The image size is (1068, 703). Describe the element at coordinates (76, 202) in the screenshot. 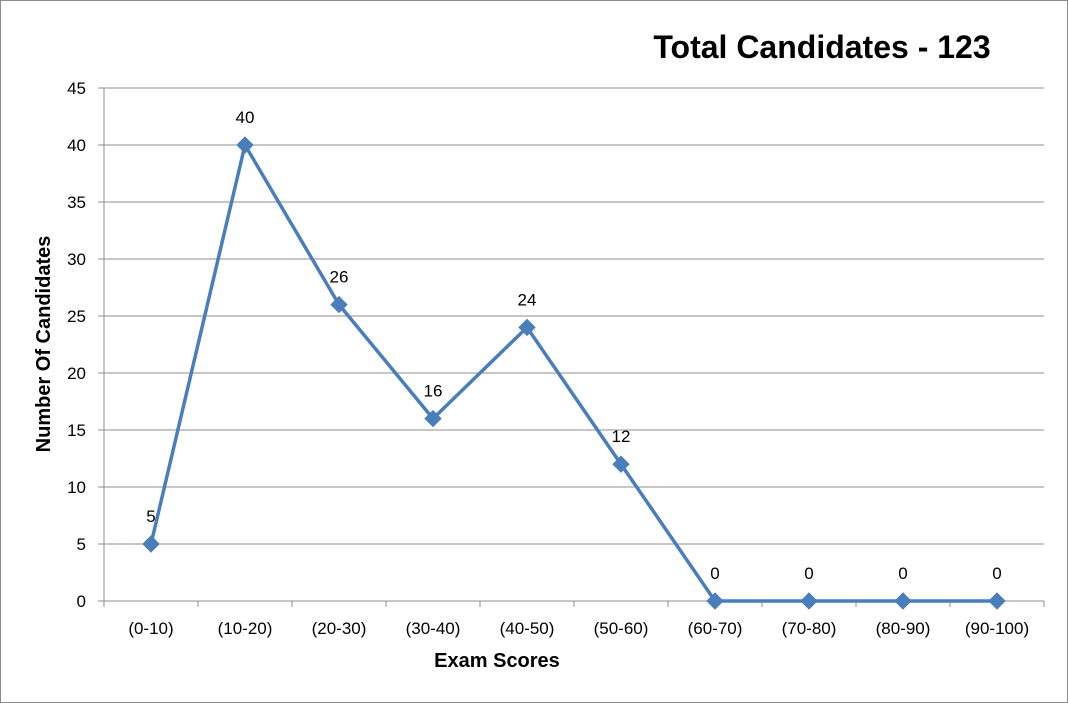

I see `y-tick-label: 35` at that location.